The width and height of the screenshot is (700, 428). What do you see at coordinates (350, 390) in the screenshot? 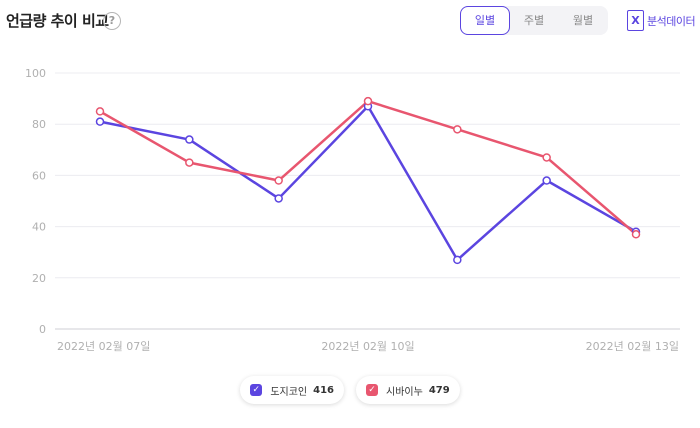
I see `chart-legend: ✓ 도지코인 416 ✓ 시바이누 479` at bounding box center [350, 390].